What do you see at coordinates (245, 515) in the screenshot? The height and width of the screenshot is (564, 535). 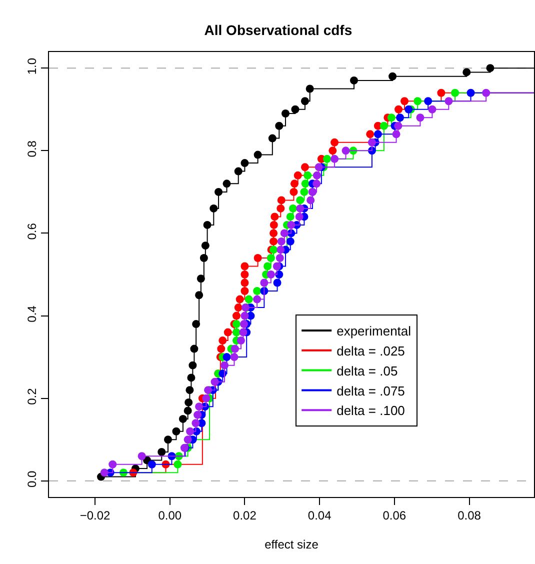 I see `x-tick-label: 0.02` at bounding box center [245, 515].